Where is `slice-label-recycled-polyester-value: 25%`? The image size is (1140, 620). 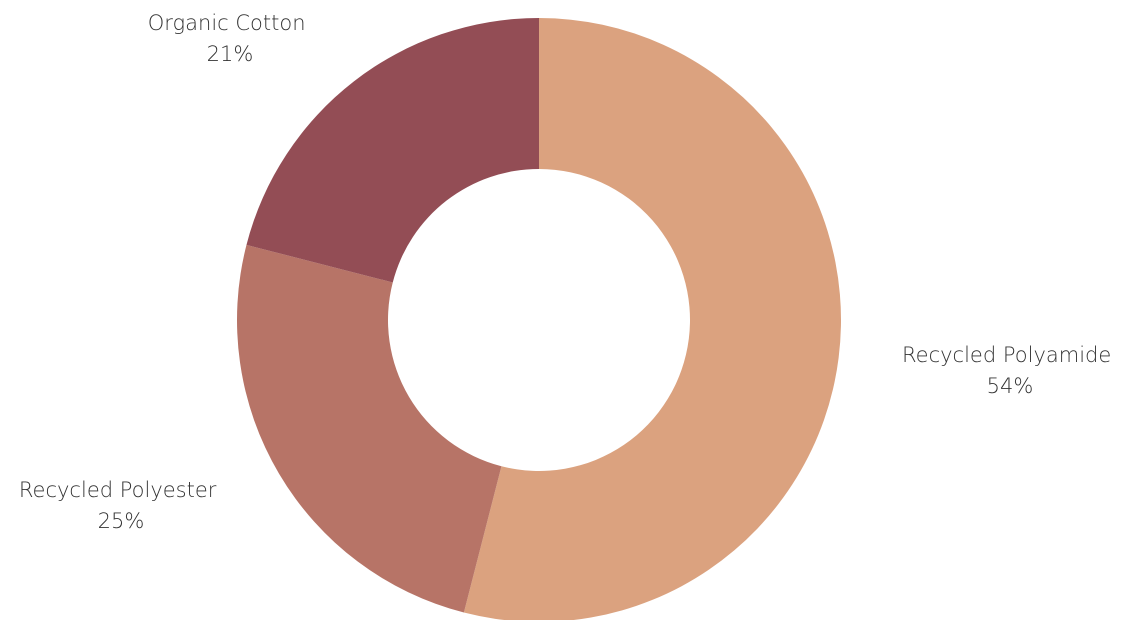
slice-label-recycled-polyester-value: 25% is located at coordinates (121, 521).